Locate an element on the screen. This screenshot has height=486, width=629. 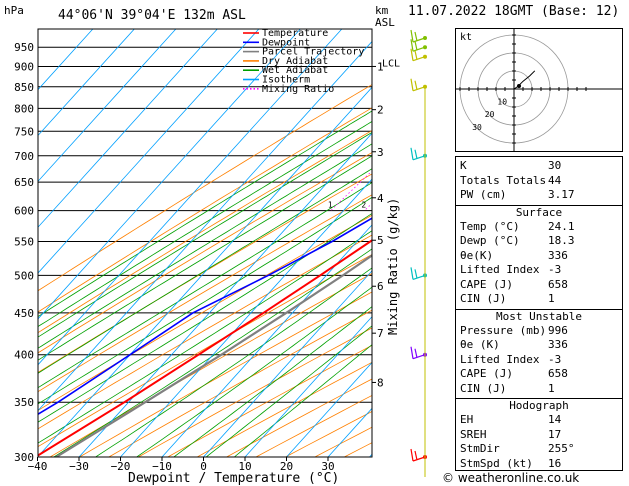
legend-entry: Dewpoint is located at coordinates (286, 42).